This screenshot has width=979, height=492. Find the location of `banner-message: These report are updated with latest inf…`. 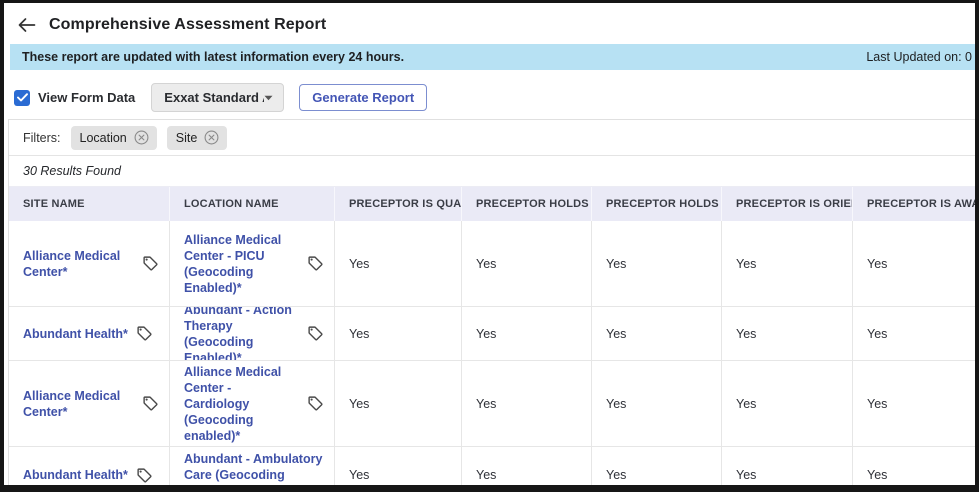

banner-message: These report are updated with latest inf… is located at coordinates (213, 57).